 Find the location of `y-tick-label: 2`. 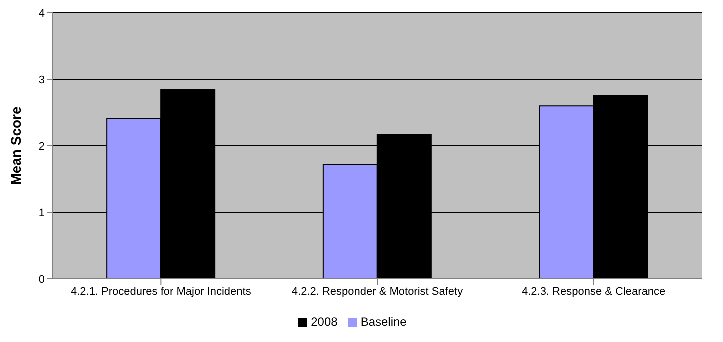

y-tick-label: 2 is located at coordinates (41, 146).